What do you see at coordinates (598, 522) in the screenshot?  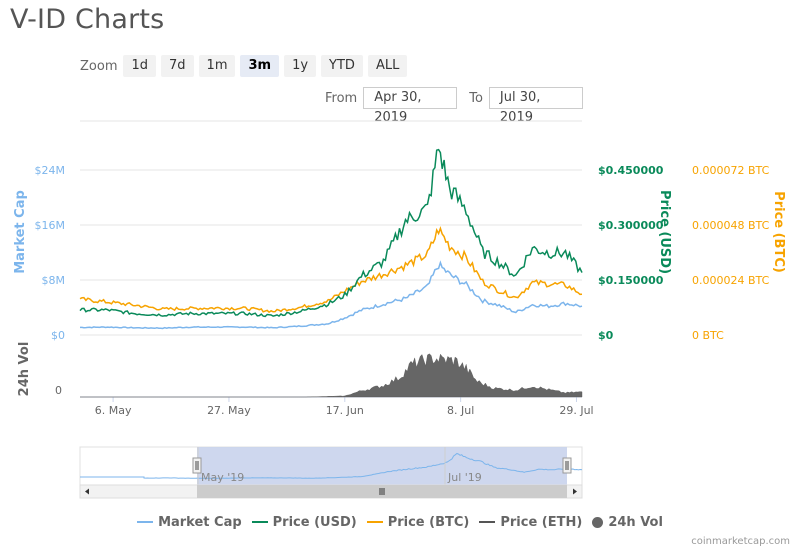 I see `legend-dot-volume` at bounding box center [598, 522].